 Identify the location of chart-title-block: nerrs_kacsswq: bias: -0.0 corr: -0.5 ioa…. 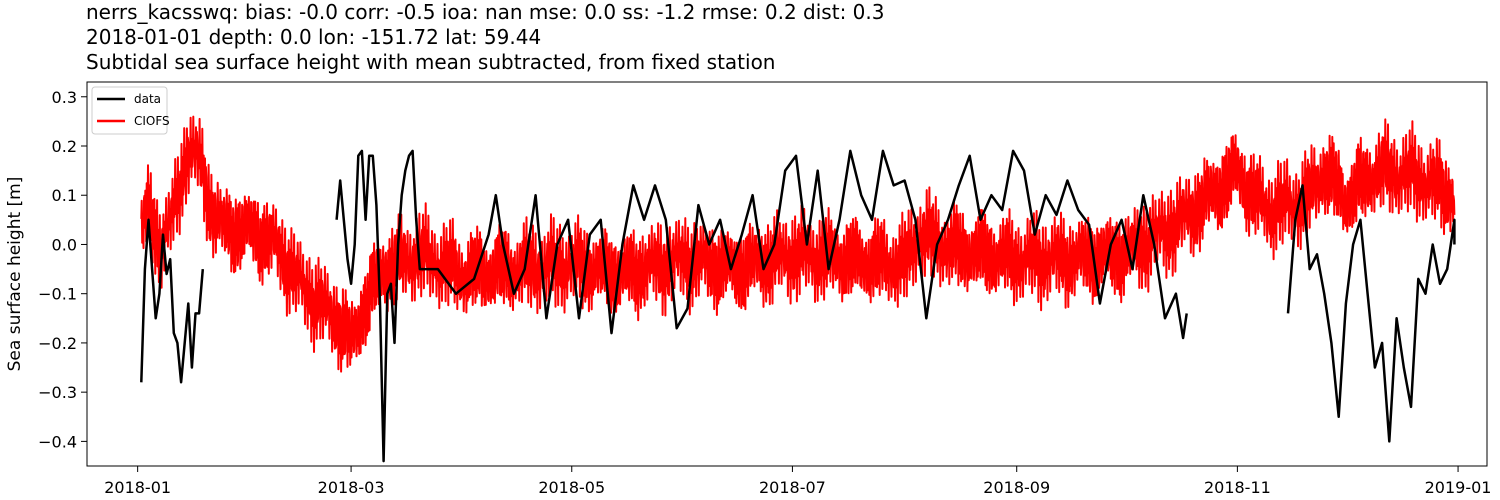
(485, 37).